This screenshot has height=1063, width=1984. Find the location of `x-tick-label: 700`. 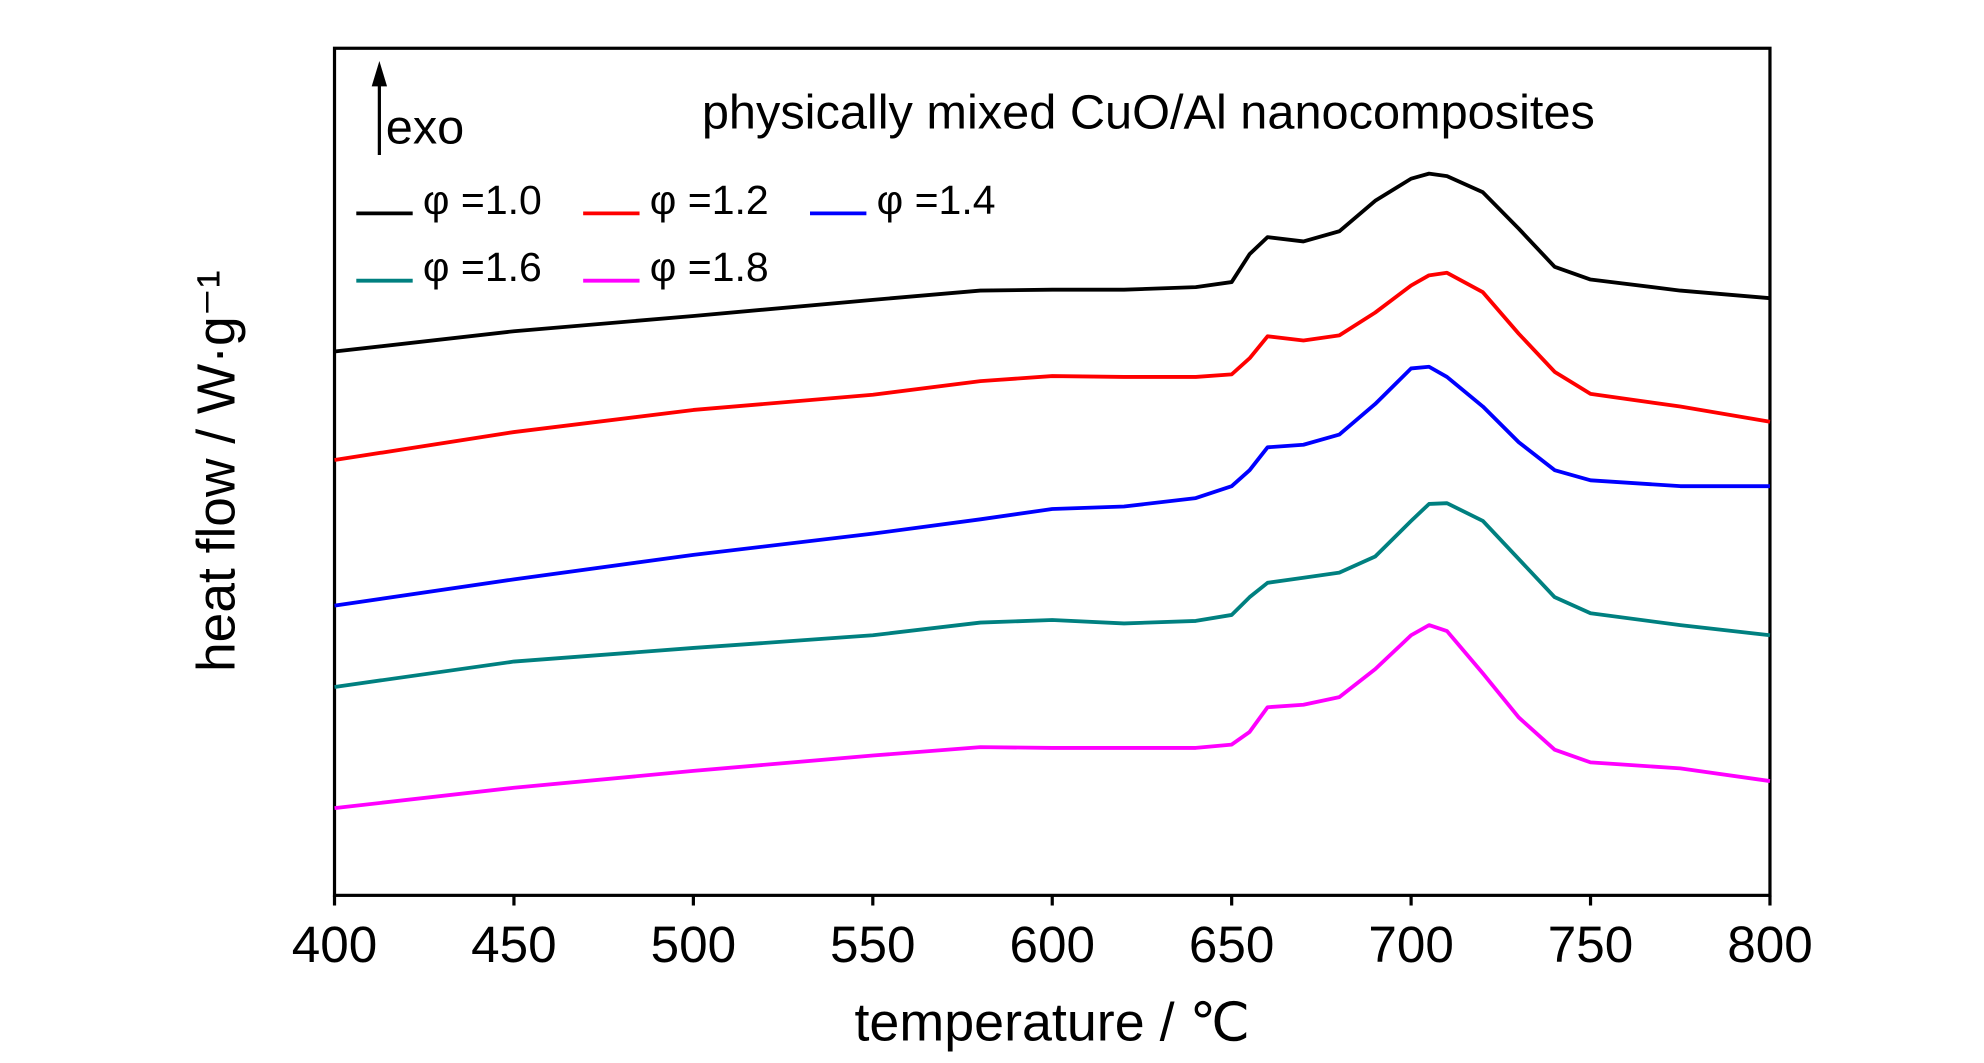

x-tick-label: 700 is located at coordinates (1411, 944).